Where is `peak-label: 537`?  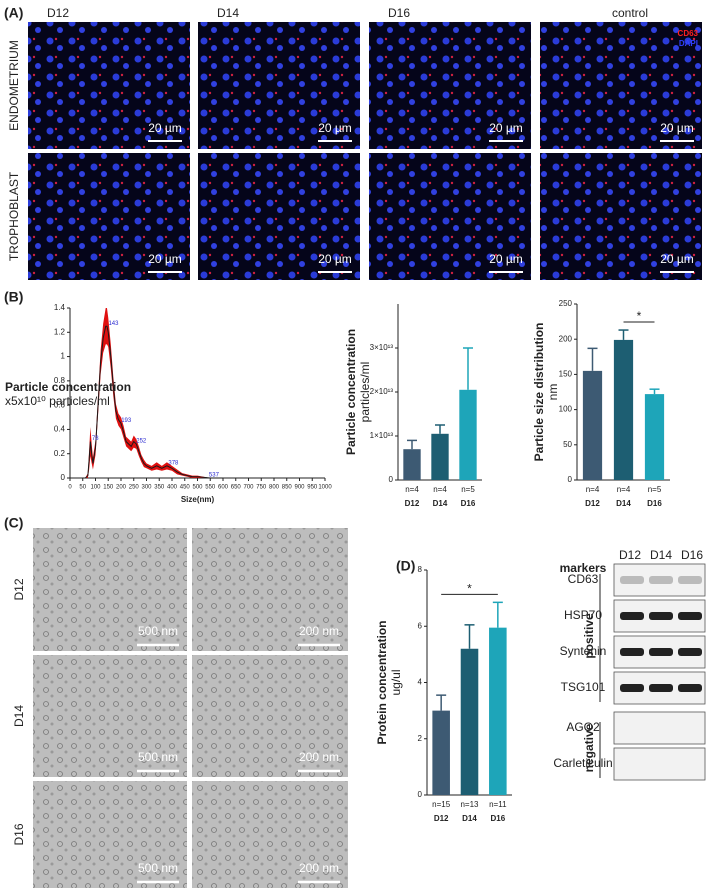 peak-label: 537 is located at coordinates (214, 476).